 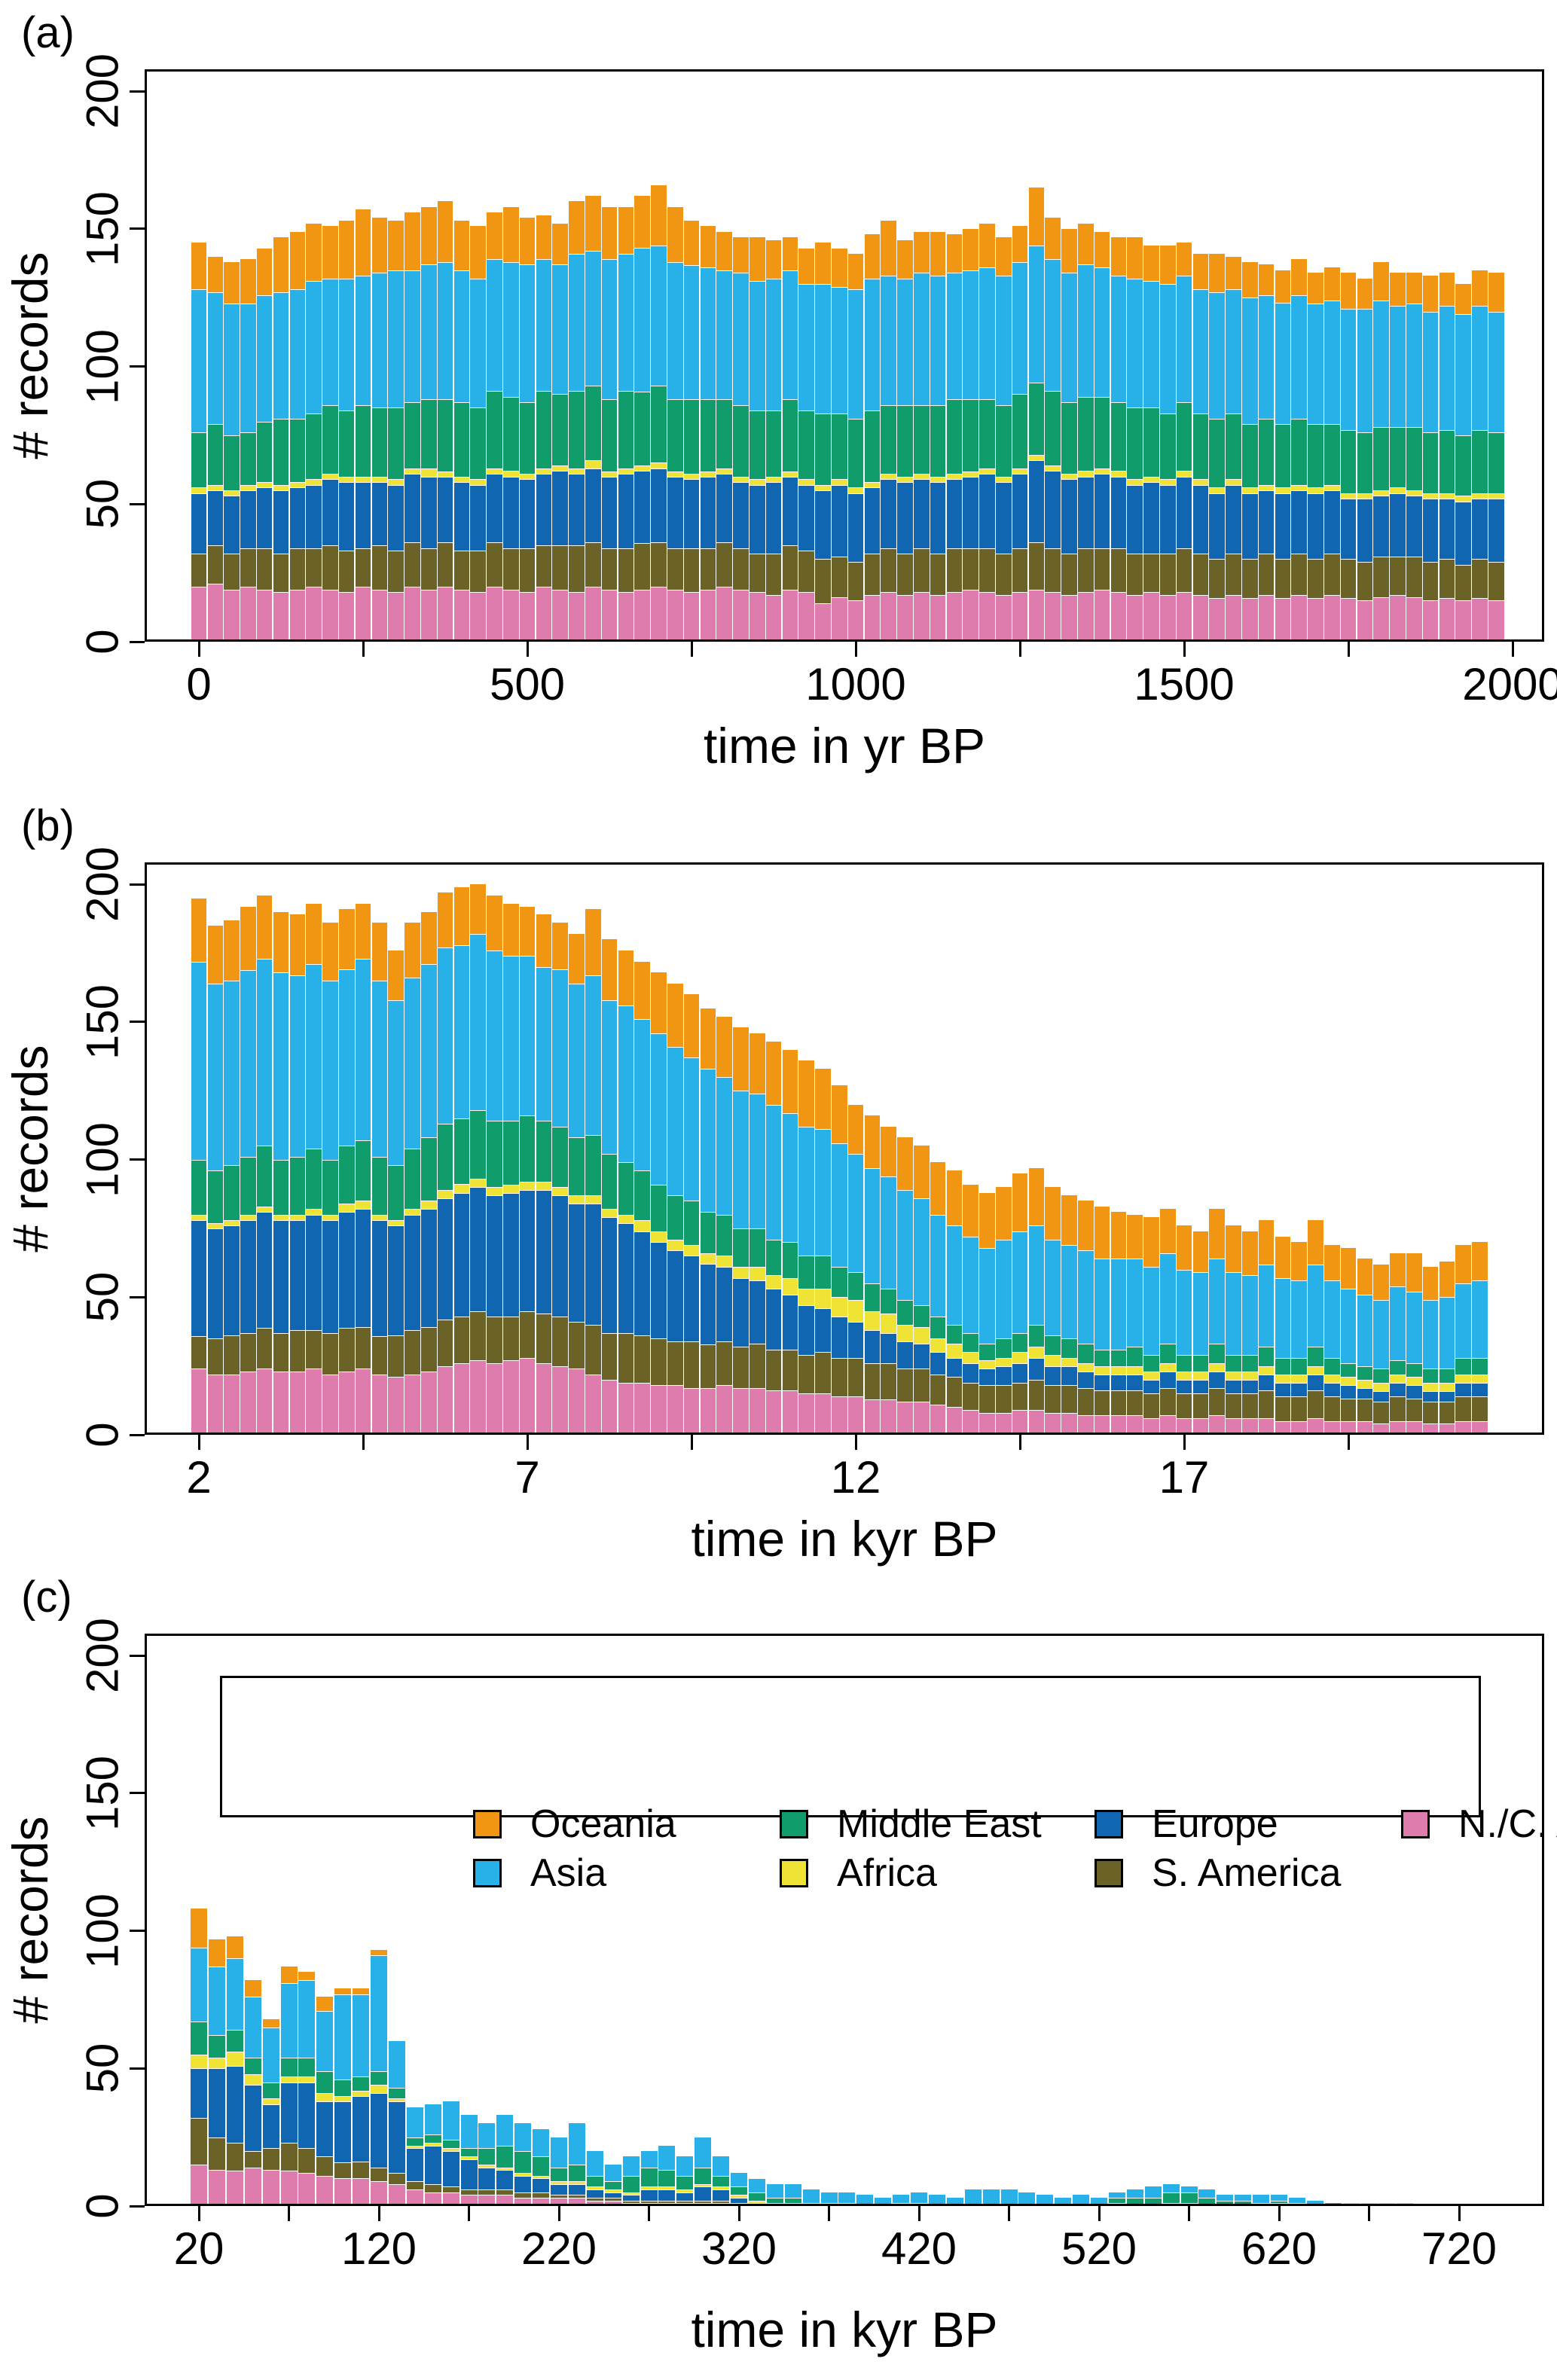 I want to click on africa-swatch-icon, so click(x=794, y=1873).